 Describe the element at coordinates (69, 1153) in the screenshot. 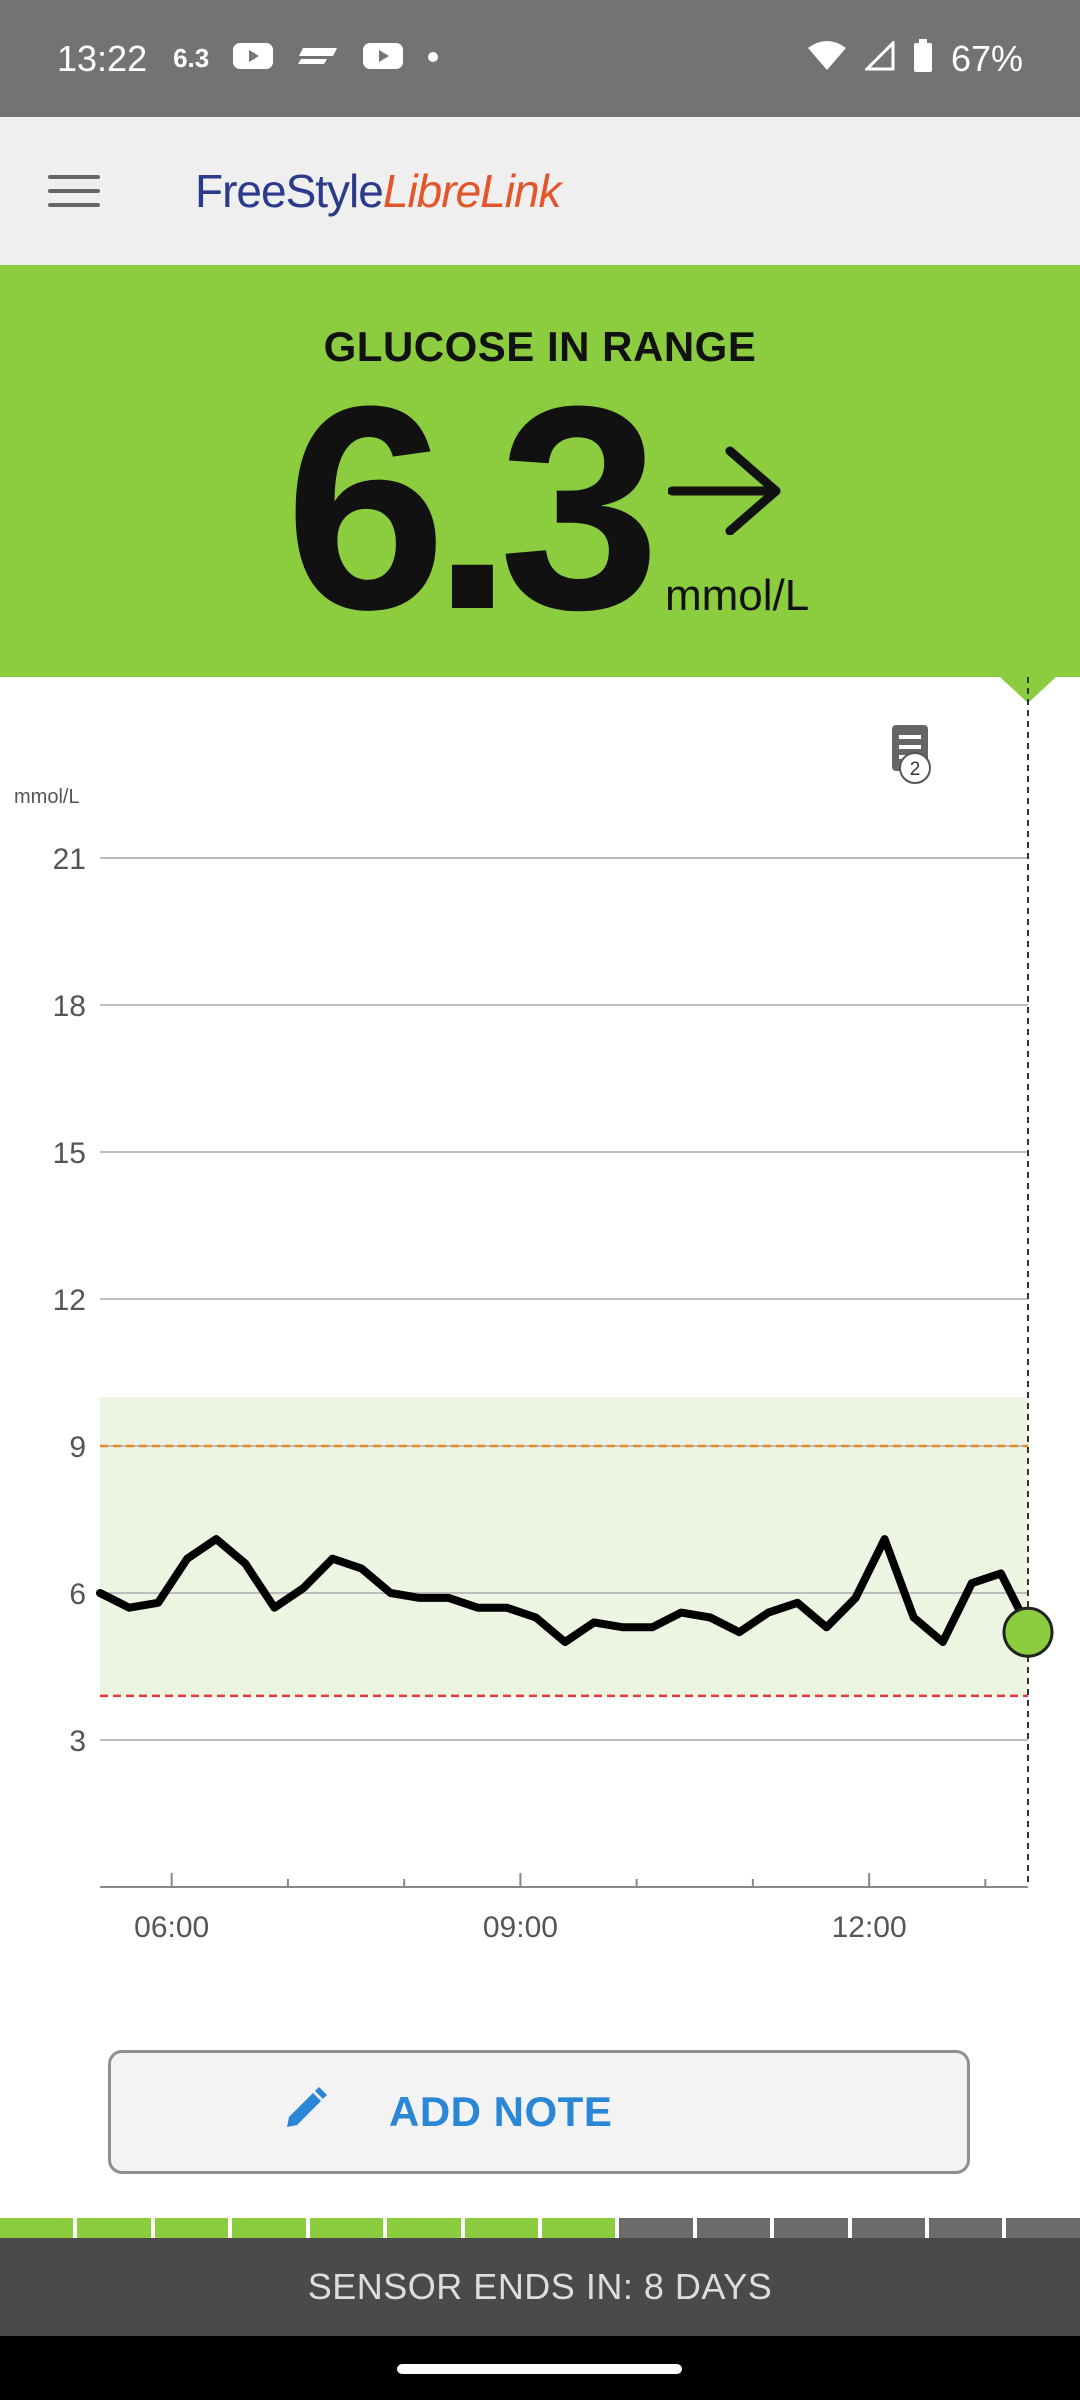

I see `y-tick-label: 15` at that location.